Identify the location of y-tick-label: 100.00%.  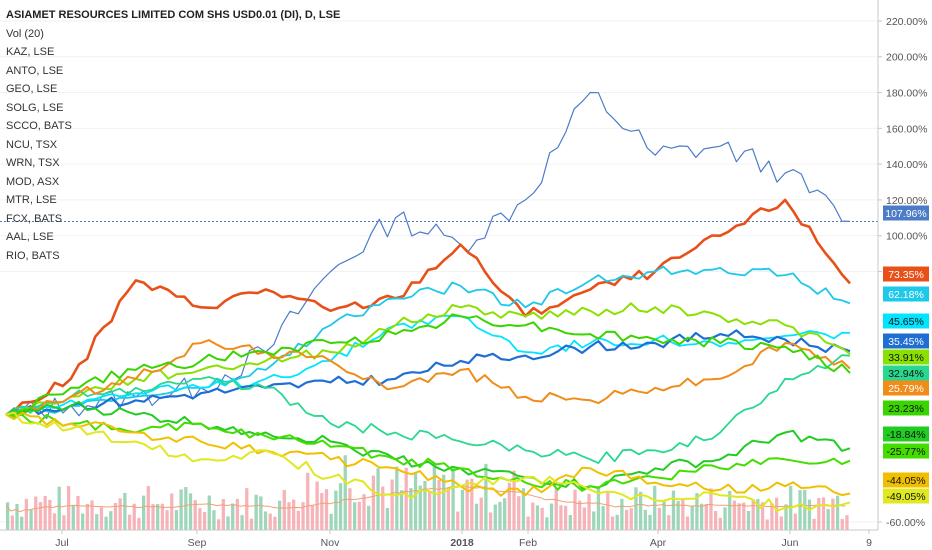
(906, 237).